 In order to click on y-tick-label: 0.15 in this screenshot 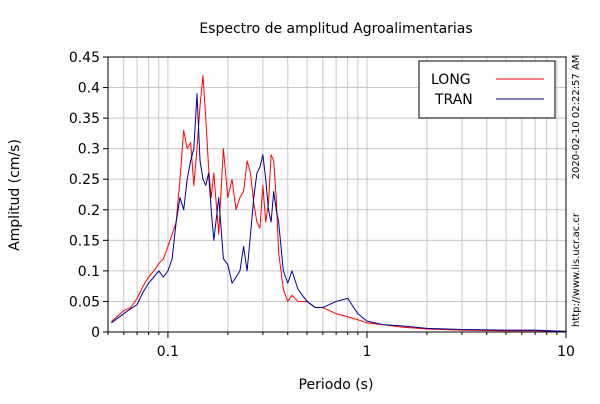, I will do `click(84, 241)`.